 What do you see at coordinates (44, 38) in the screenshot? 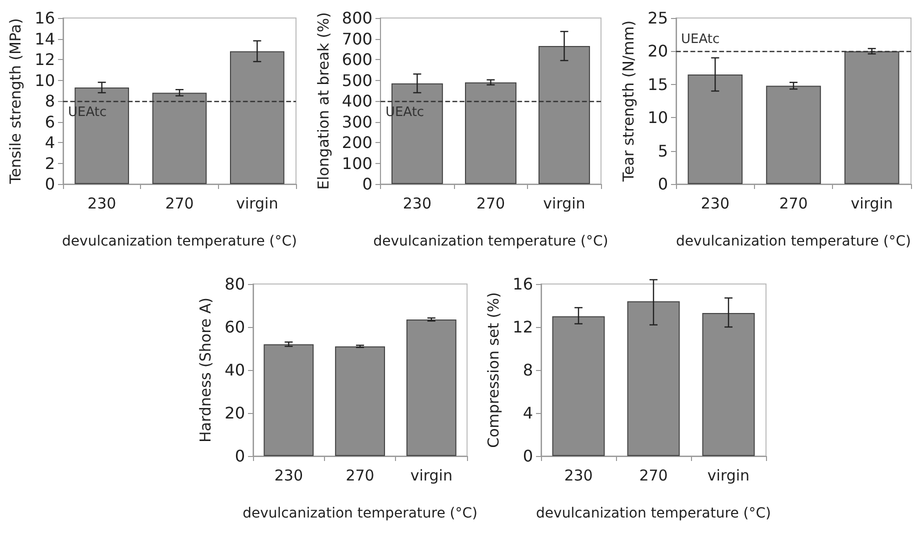
I see `y-tick-label: 14` at bounding box center [44, 38].